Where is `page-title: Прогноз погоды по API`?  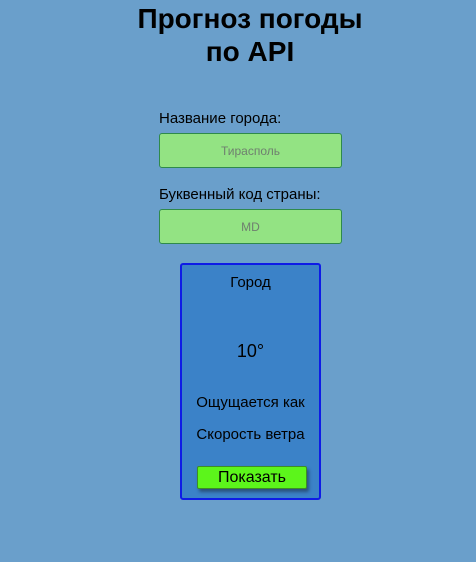 page-title: Прогноз погоды по API is located at coordinates (238, 35).